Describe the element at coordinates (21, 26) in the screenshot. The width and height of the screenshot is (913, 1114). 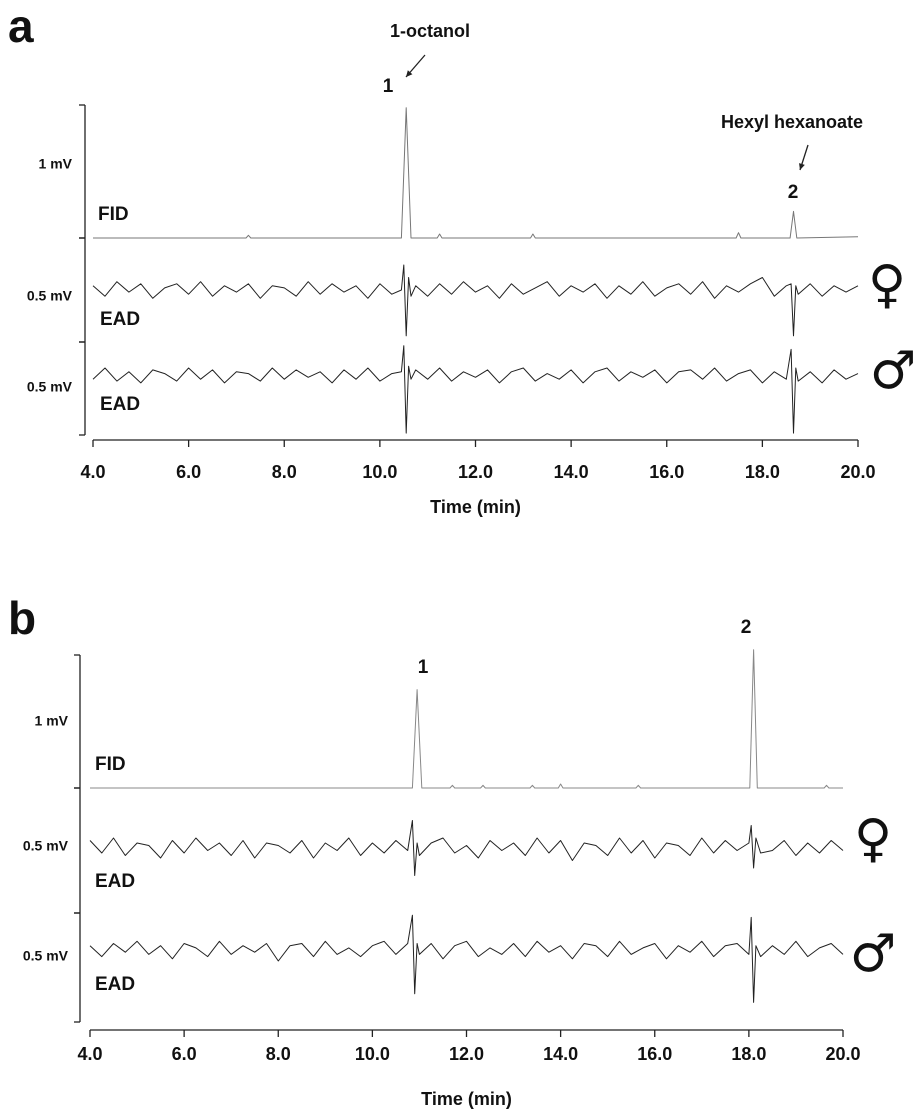
I see `panel-label: a` at that location.